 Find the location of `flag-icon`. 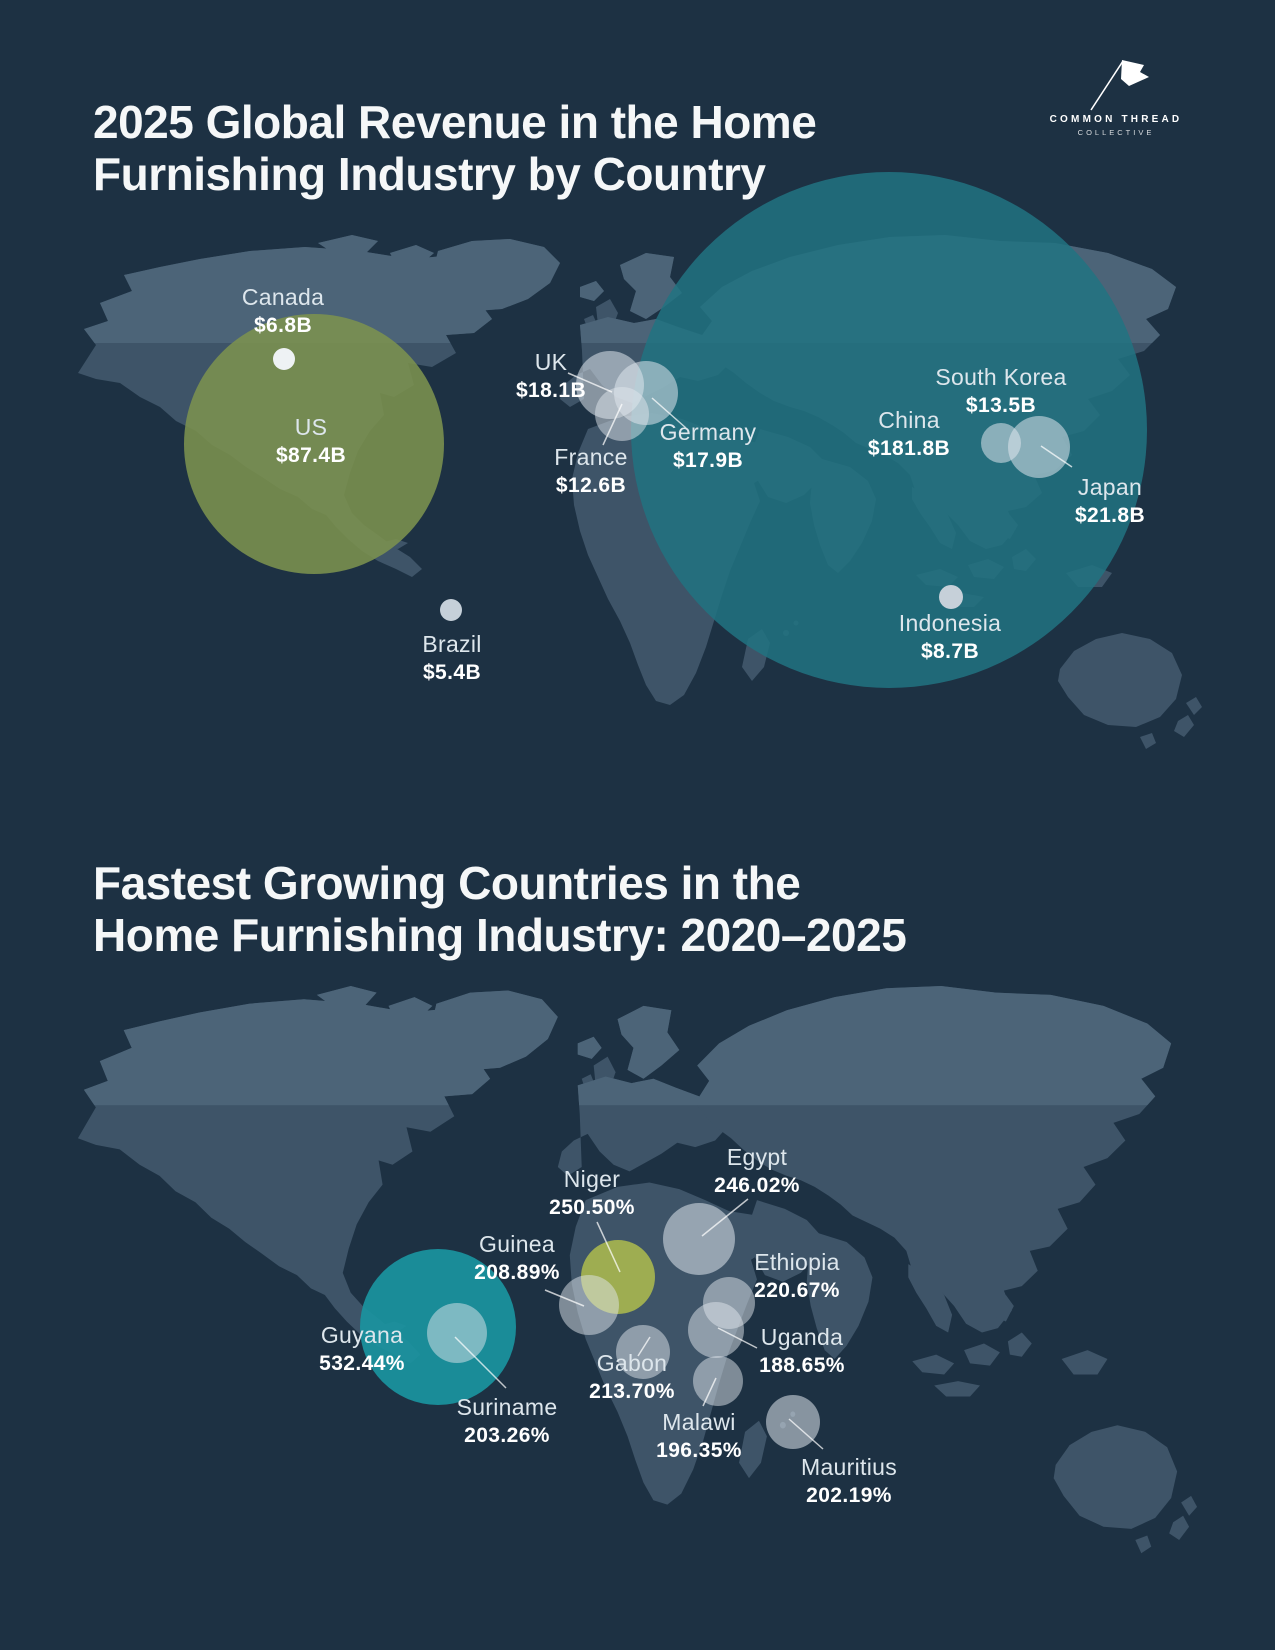

flag-icon is located at coordinates (1116, 84).